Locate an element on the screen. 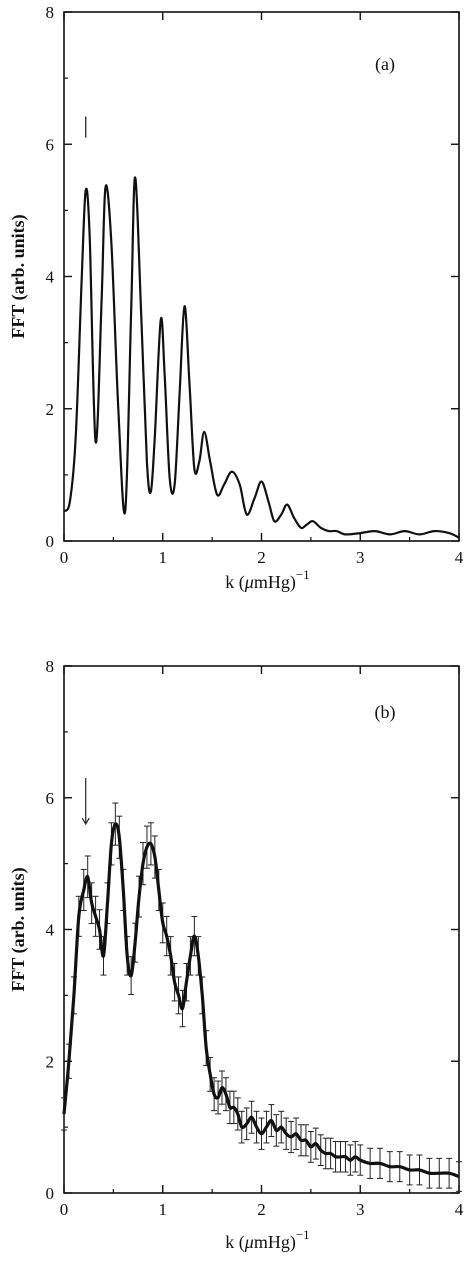  panel-label: (b) is located at coordinates (385, 712).